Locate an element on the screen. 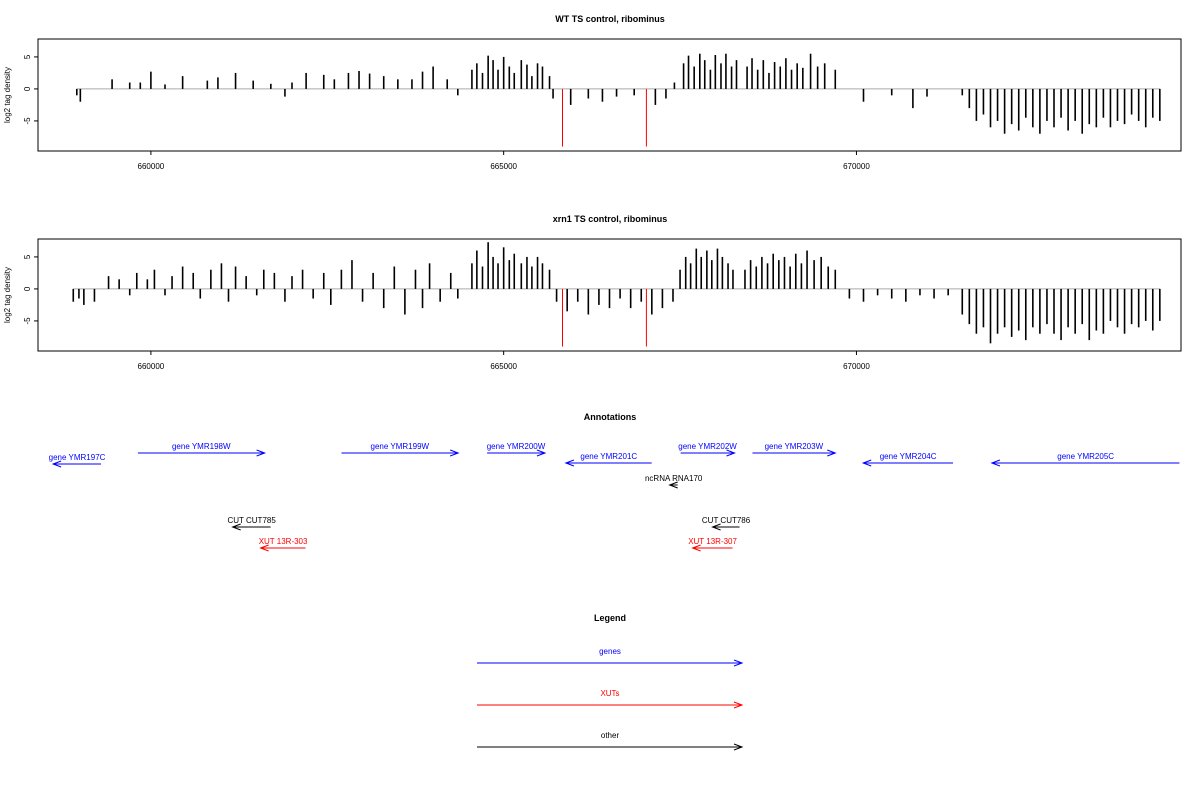  feature-label: ncRNA RNA170 is located at coordinates (674, 478).